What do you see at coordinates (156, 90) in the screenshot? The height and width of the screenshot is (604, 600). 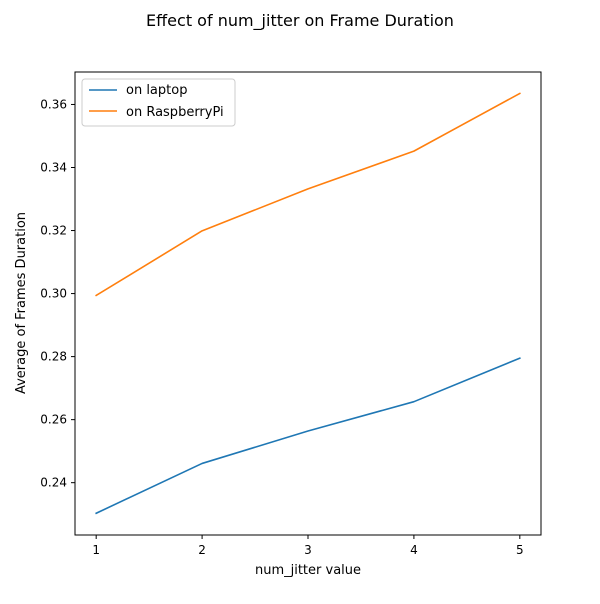 I see `legend-label-laptop: on laptop` at bounding box center [156, 90].